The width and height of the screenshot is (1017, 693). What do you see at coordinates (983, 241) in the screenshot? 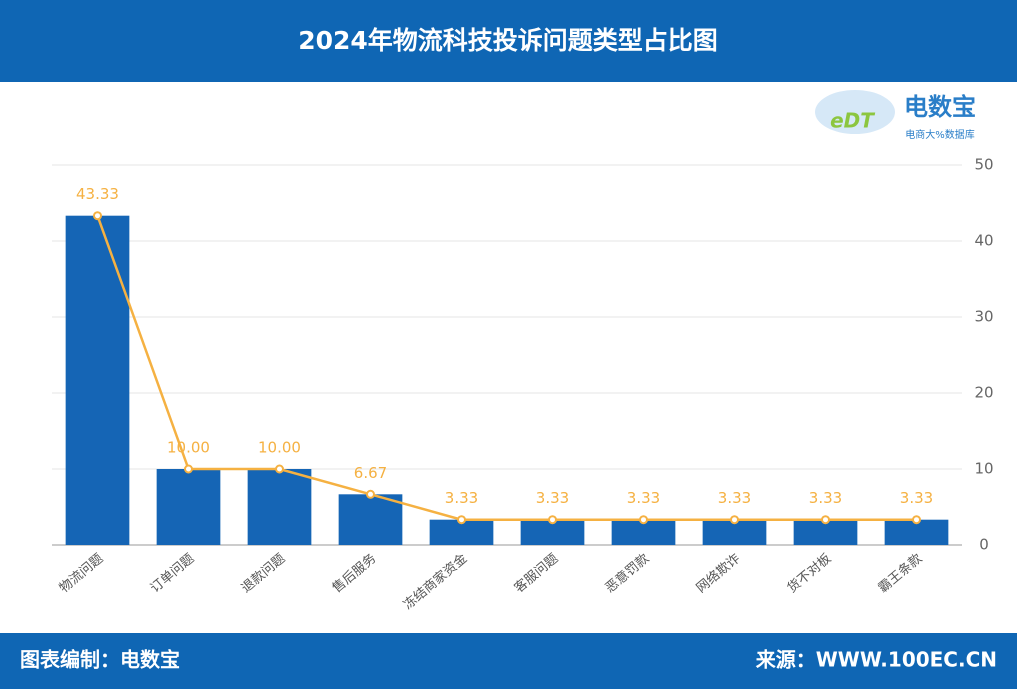
I see `y-tick-label: 40` at bounding box center [983, 241].